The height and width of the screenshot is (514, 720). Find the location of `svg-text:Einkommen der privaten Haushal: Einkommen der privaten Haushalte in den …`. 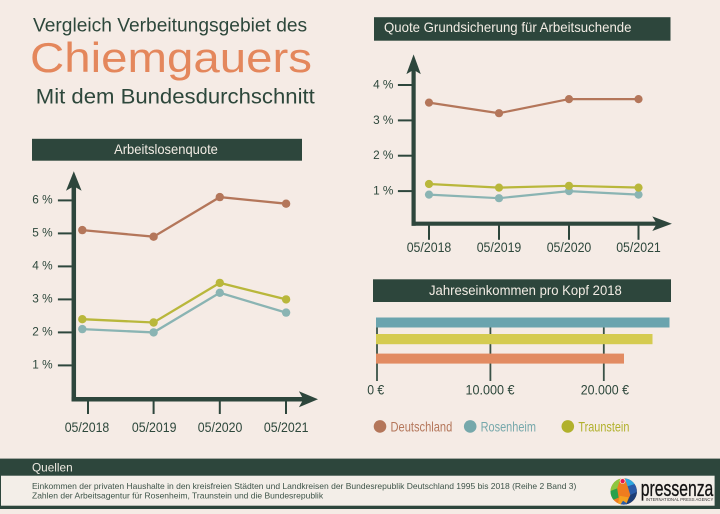

svg-text:Einkommen der privaten Haushal: Einkommen der privaten Haushalte in den … is located at coordinates (304, 486).